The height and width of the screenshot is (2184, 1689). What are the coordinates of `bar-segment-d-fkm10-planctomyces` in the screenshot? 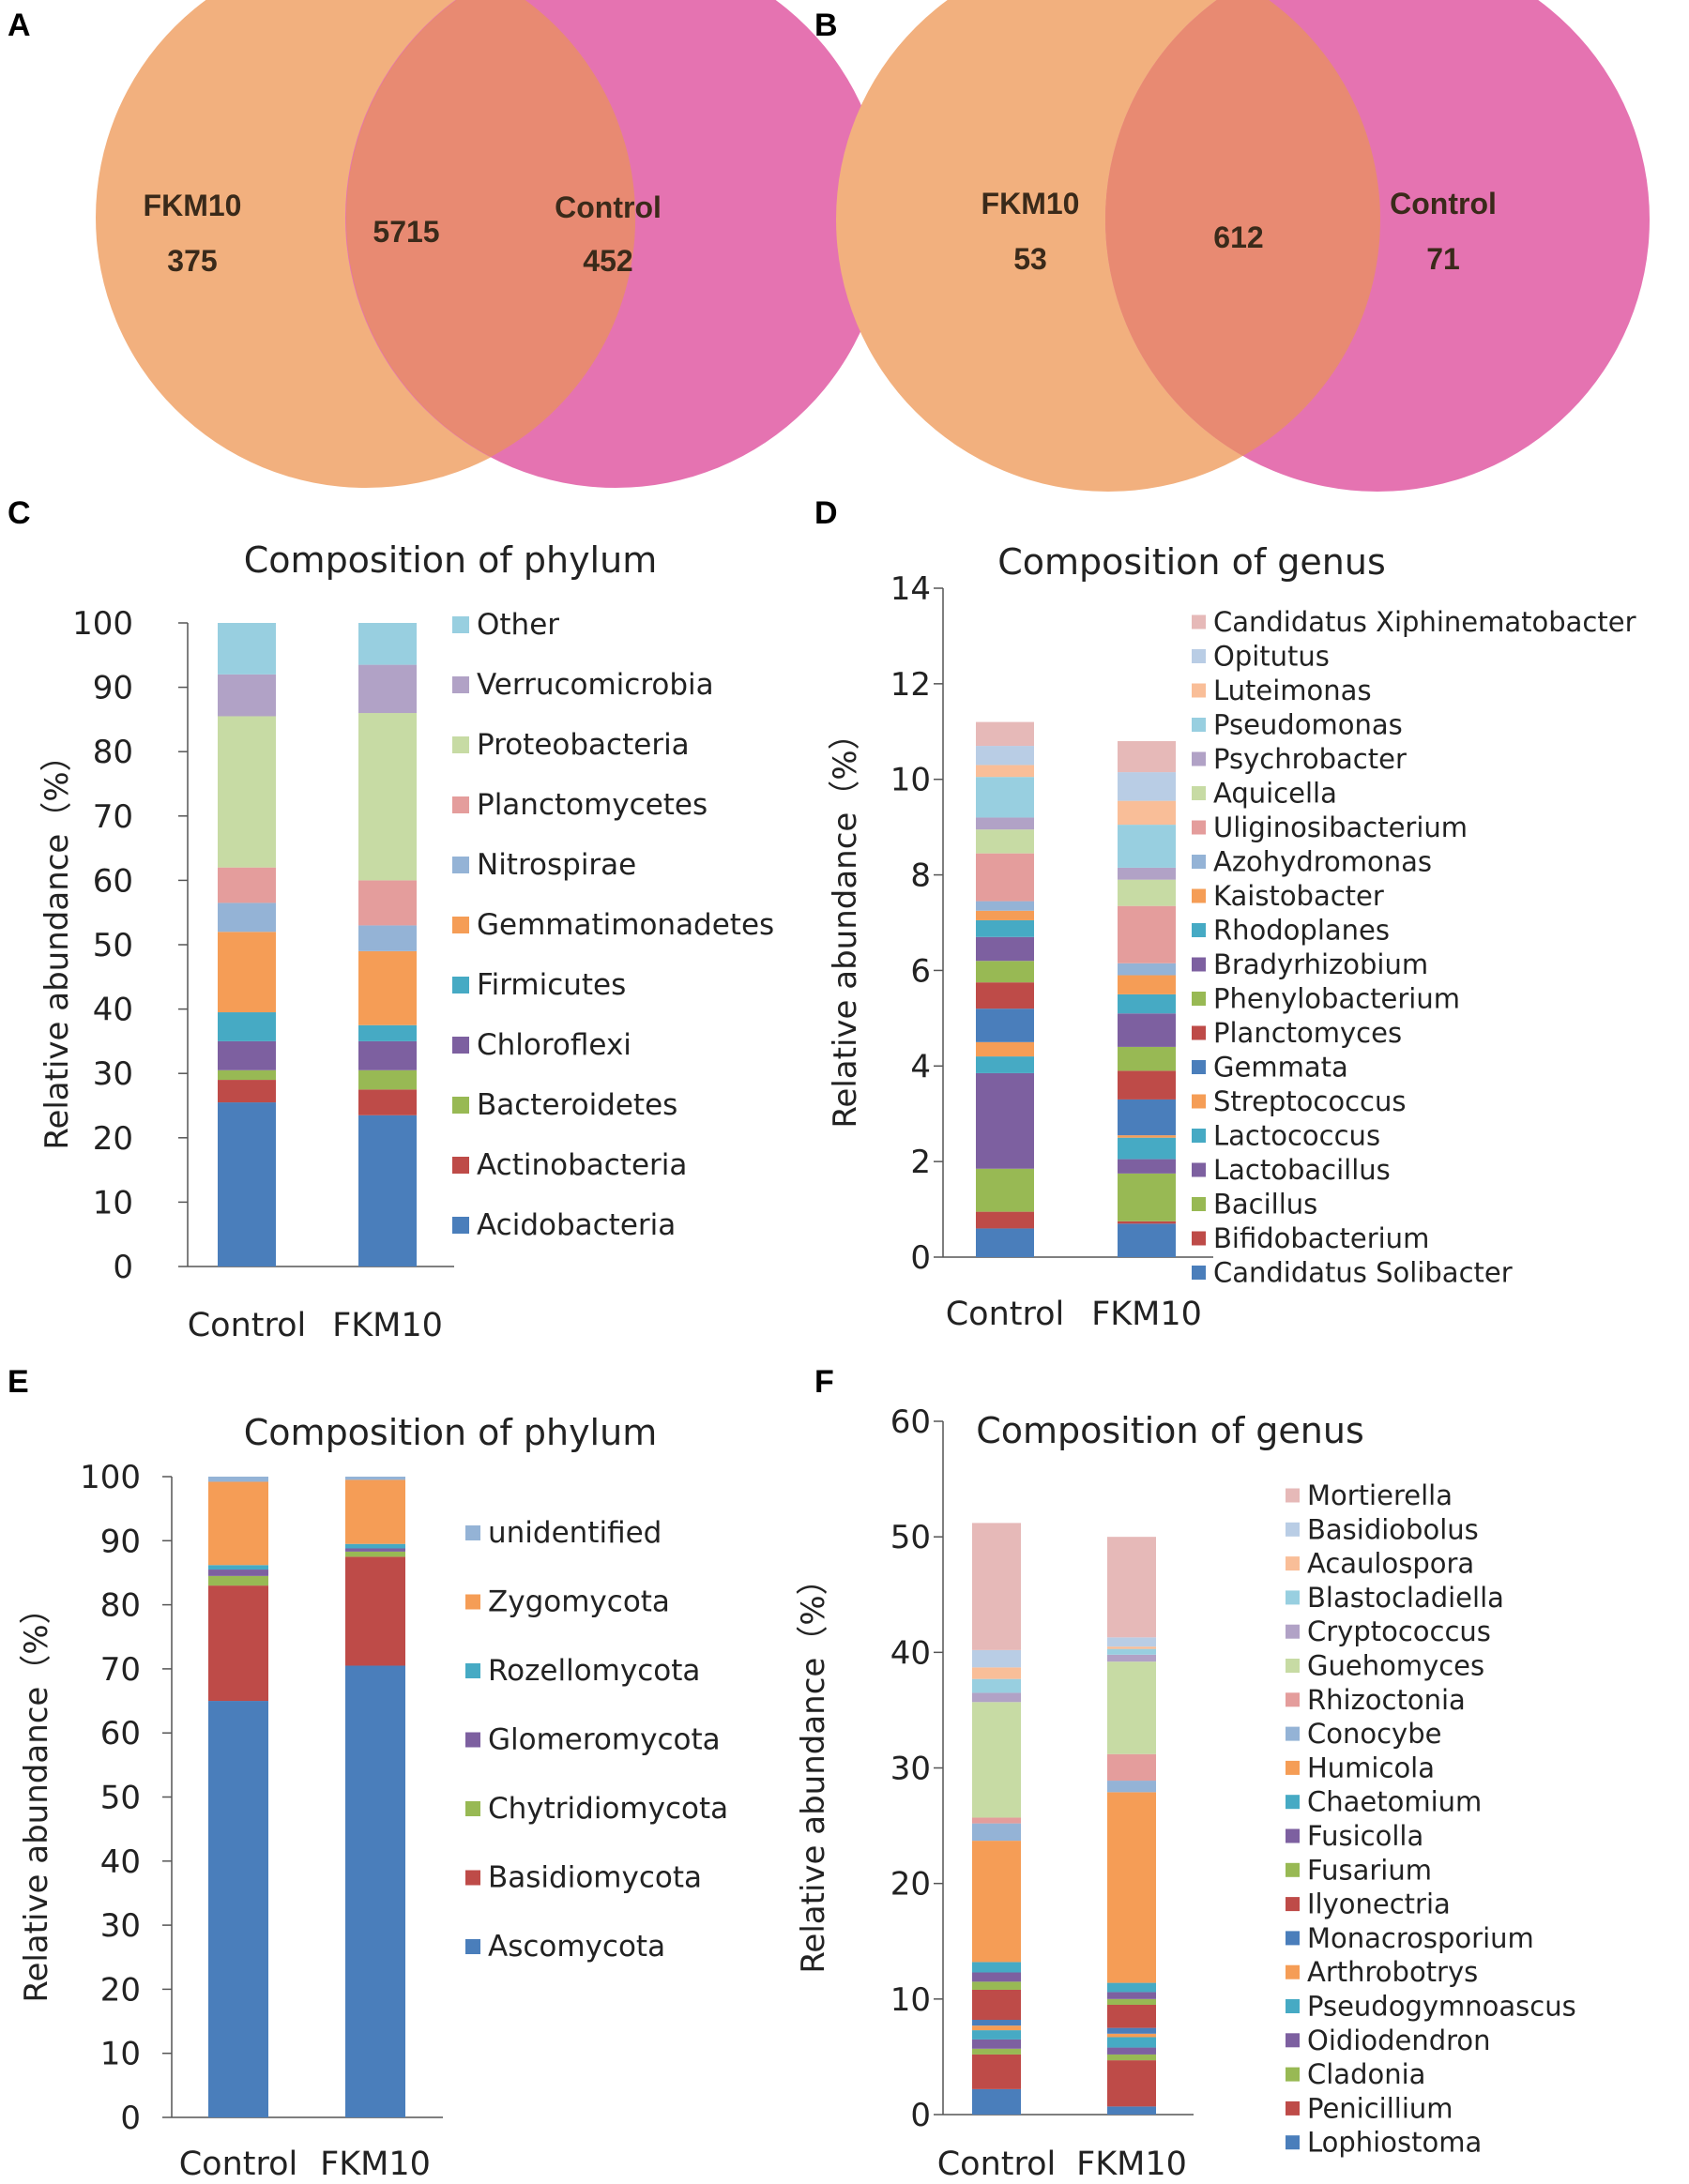 It's located at (1147, 1085).